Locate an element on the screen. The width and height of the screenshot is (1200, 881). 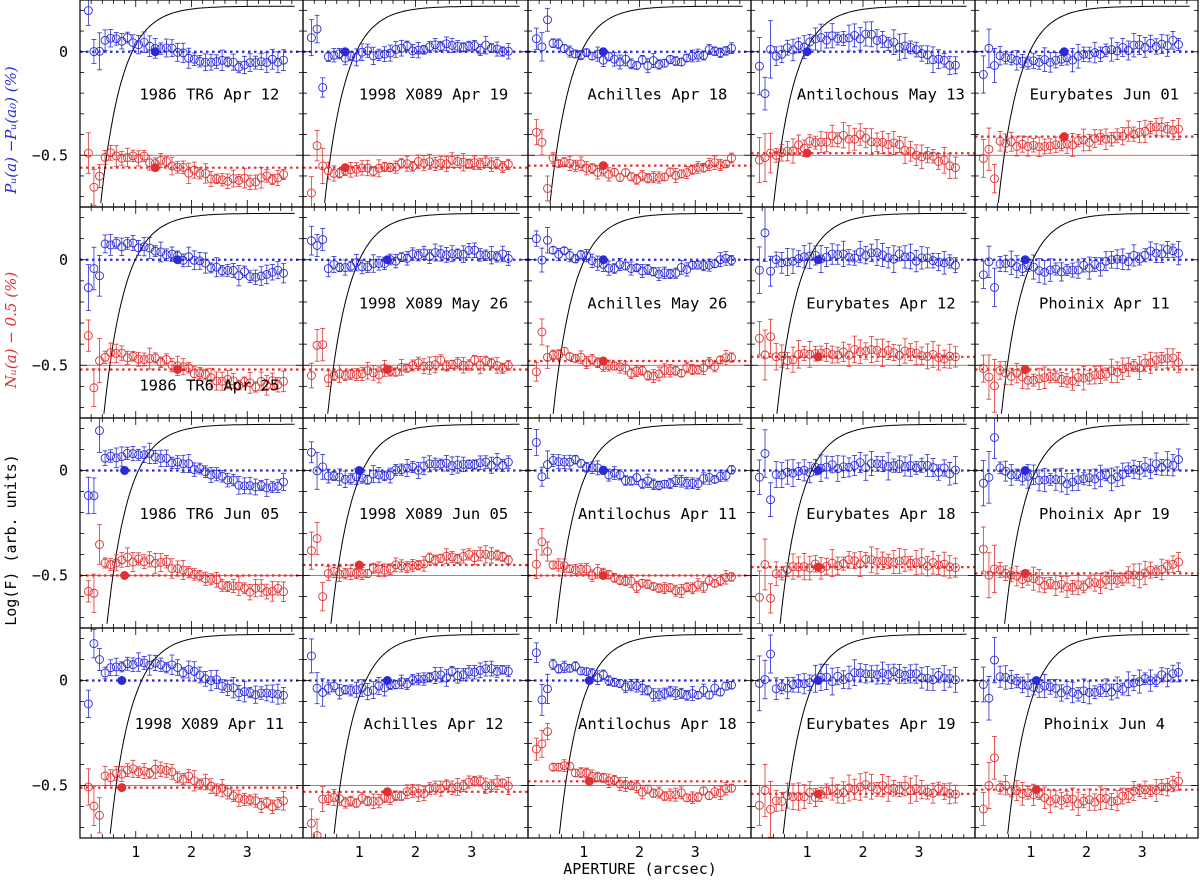
reference-point-p is located at coordinates (1064, 52).